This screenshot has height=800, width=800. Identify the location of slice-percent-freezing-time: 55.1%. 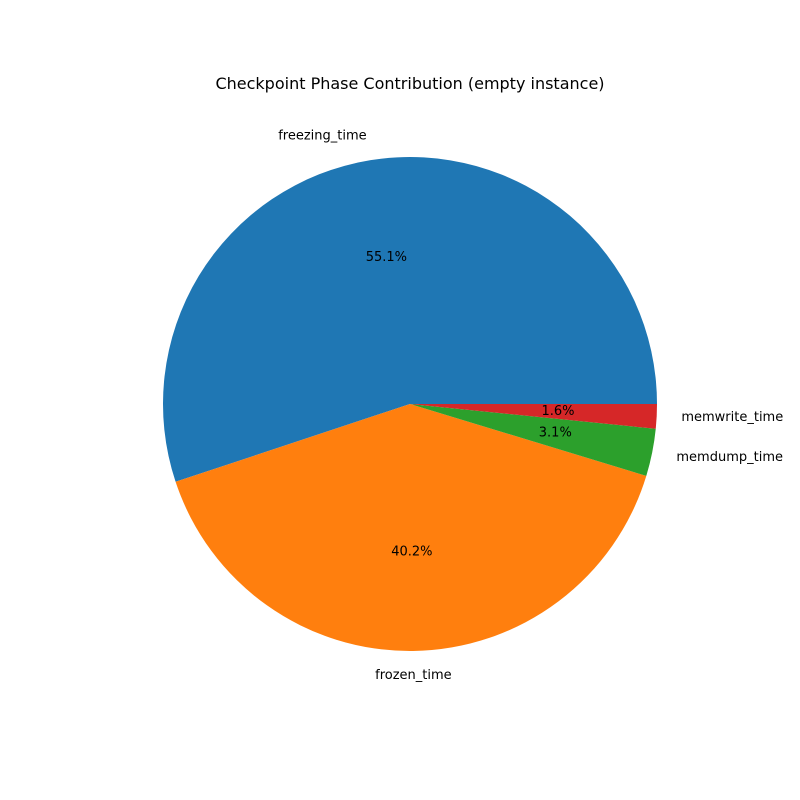
(386, 257).